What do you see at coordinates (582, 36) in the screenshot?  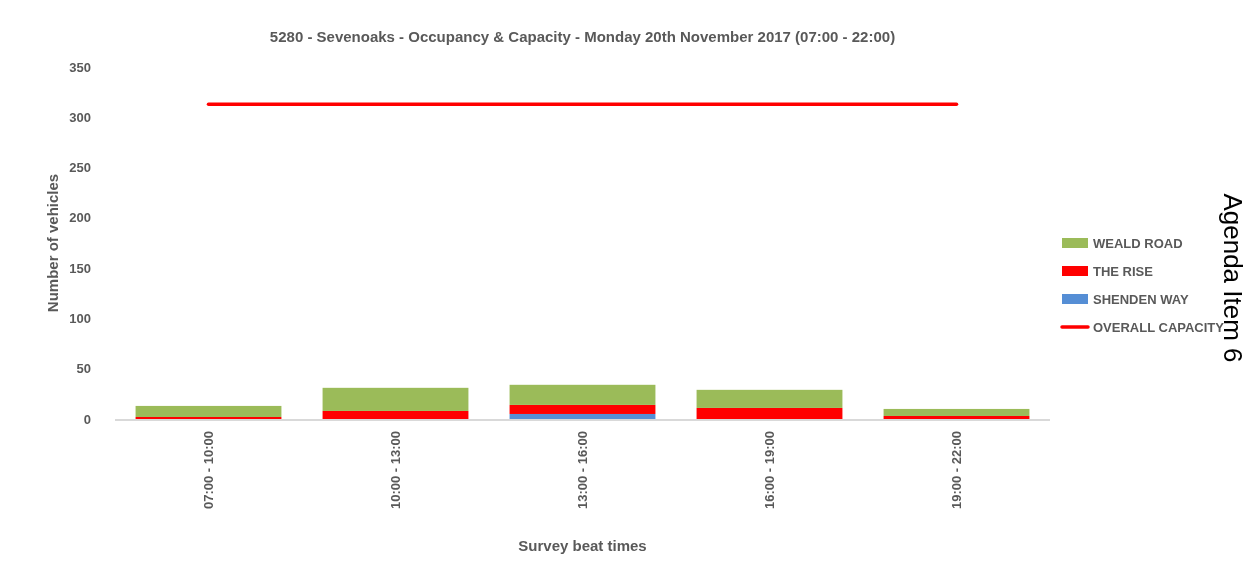 I see `chart-title: 5280 - Sevenoaks - Occupancy & Capacity - Monday 20th November 2017 (07:00 - 22:00)` at bounding box center [582, 36].